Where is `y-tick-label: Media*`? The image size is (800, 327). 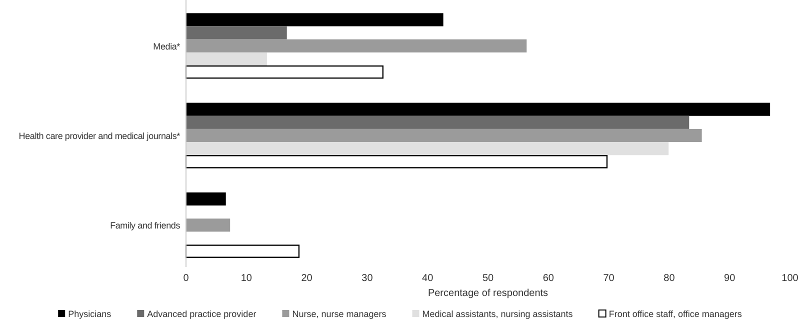
y-tick-label: Media* is located at coordinates (167, 46).